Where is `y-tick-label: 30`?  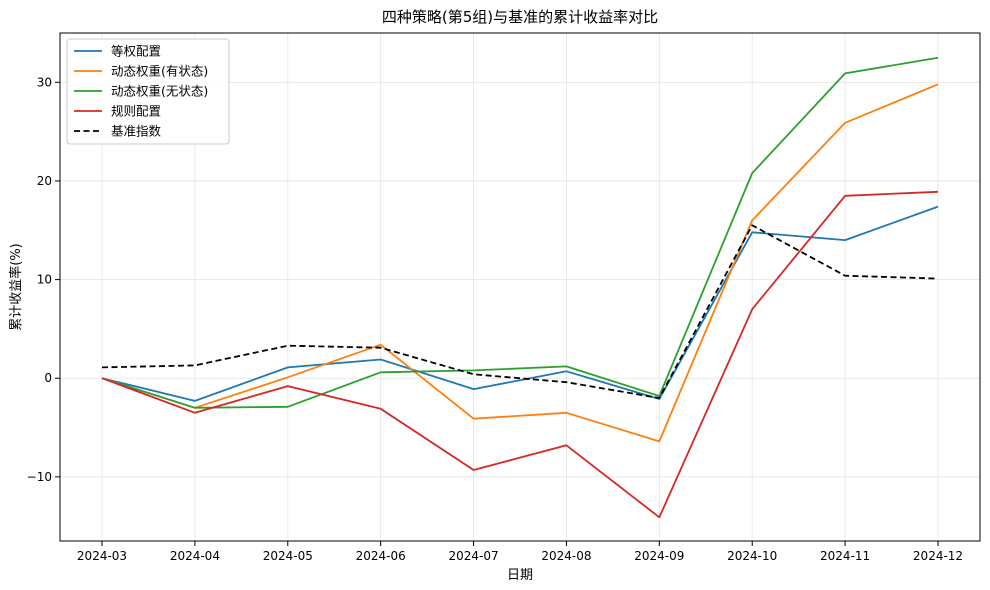 y-tick-label: 30 is located at coordinates (44, 82).